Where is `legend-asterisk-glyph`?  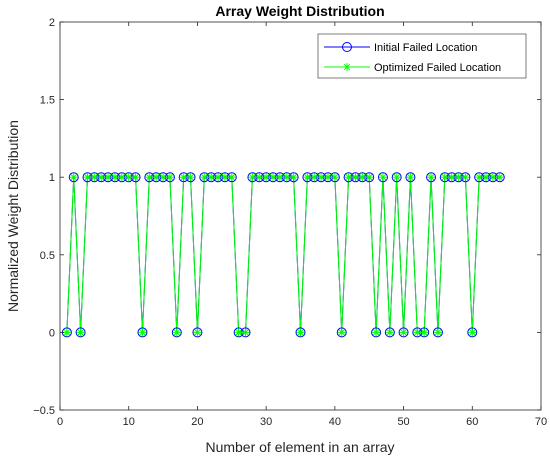 legend-asterisk-glyph is located at coordinates (347, 67).